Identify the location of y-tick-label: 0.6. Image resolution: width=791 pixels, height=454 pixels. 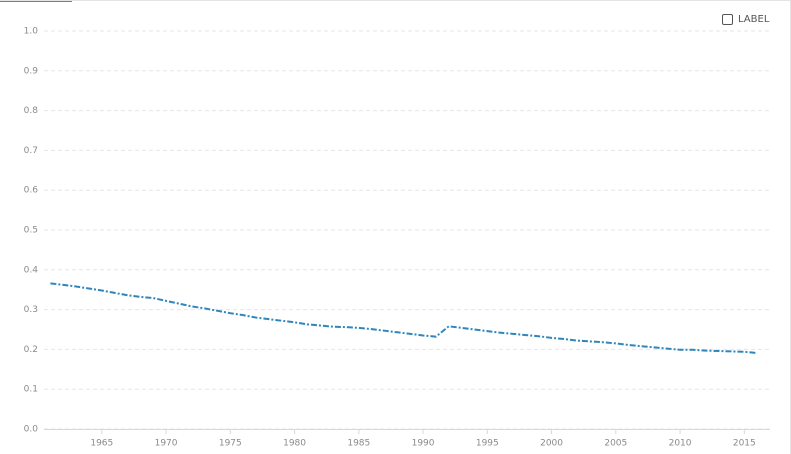
(31, 191).